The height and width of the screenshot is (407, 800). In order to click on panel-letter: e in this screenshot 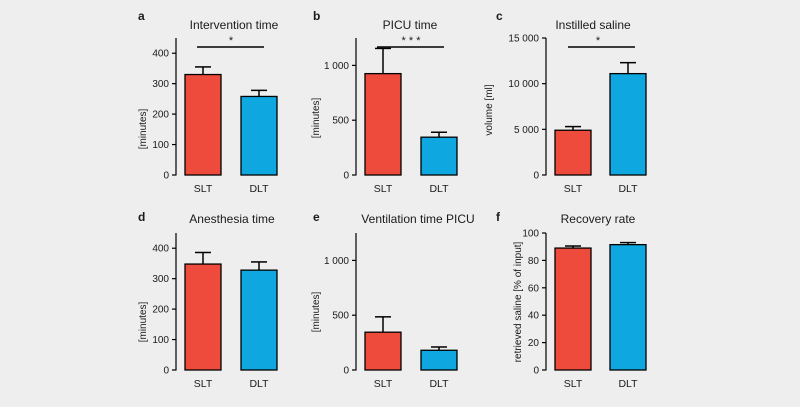, I will do `click(316, 217)`.